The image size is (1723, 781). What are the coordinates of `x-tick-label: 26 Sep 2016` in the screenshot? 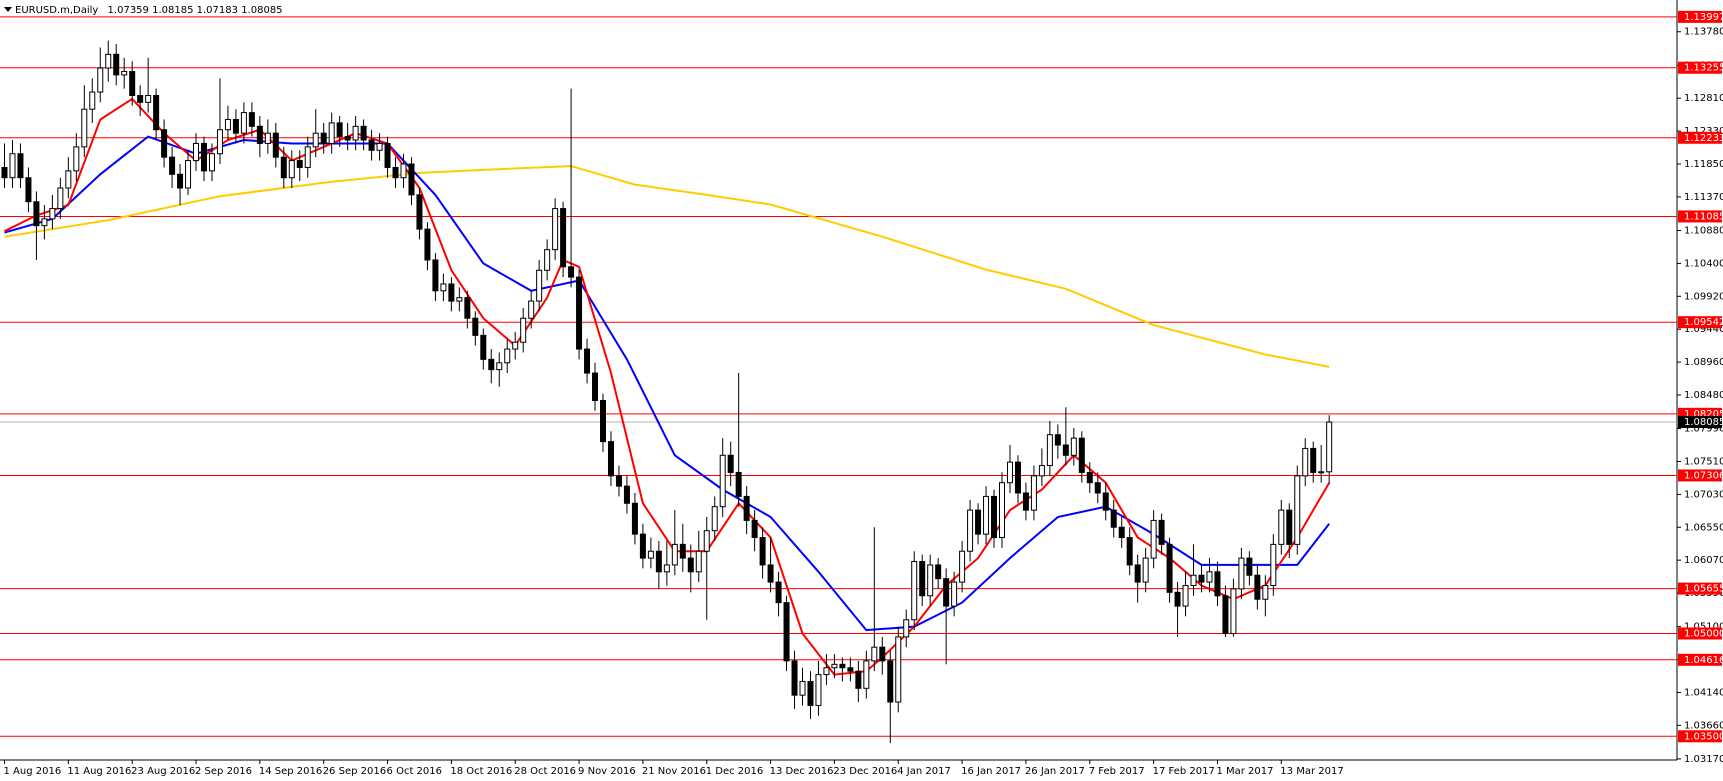 It's located at (354, 771).